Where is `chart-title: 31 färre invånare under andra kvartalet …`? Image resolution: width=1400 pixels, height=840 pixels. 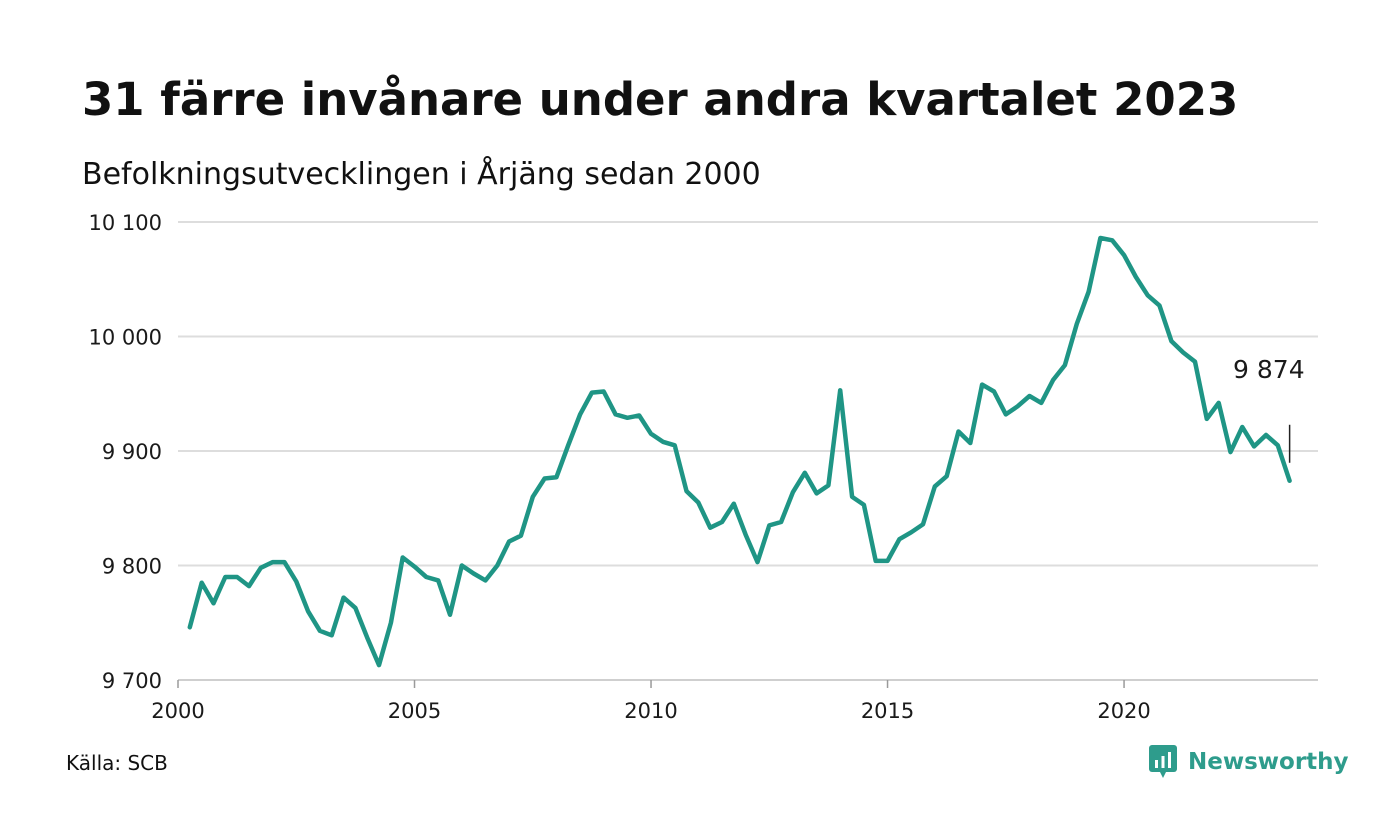
chart-title: 31 färre invånare under andra kvartalet … is located at coordinates (660, 99).